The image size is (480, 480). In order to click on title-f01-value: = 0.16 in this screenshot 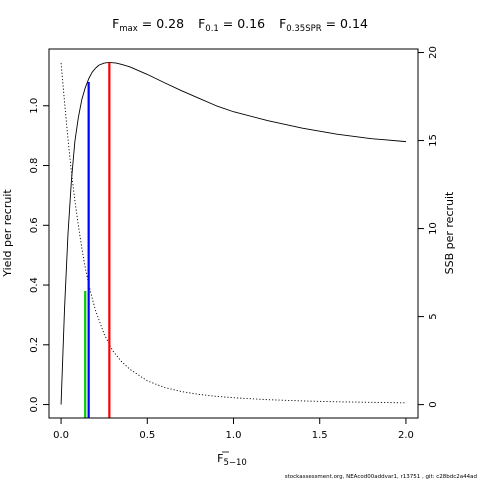, I will do `click(242, 23)`.